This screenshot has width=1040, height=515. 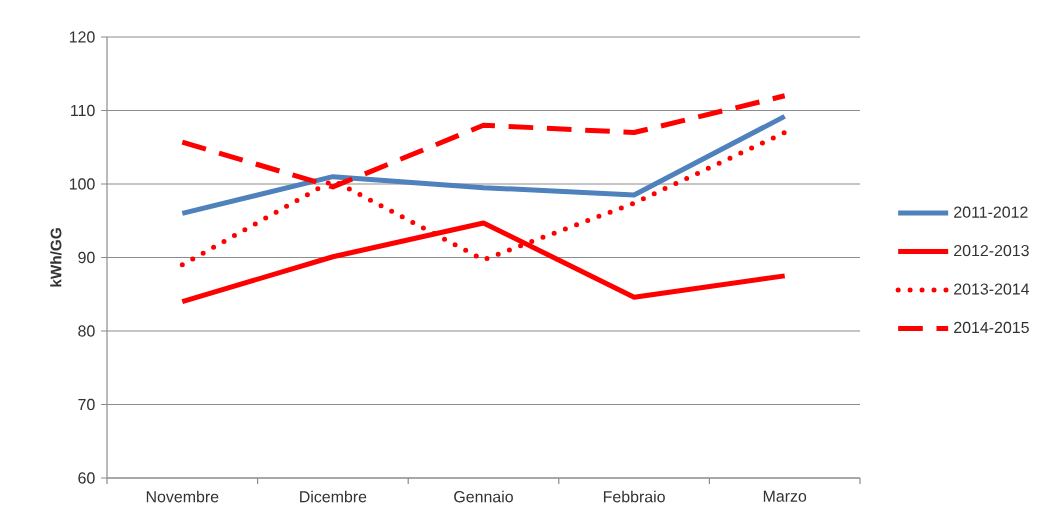 What do you see at coordinates (82, 184) in the screenshot?
I see `y-tick-label: 100` at bounding box center [82, 184].